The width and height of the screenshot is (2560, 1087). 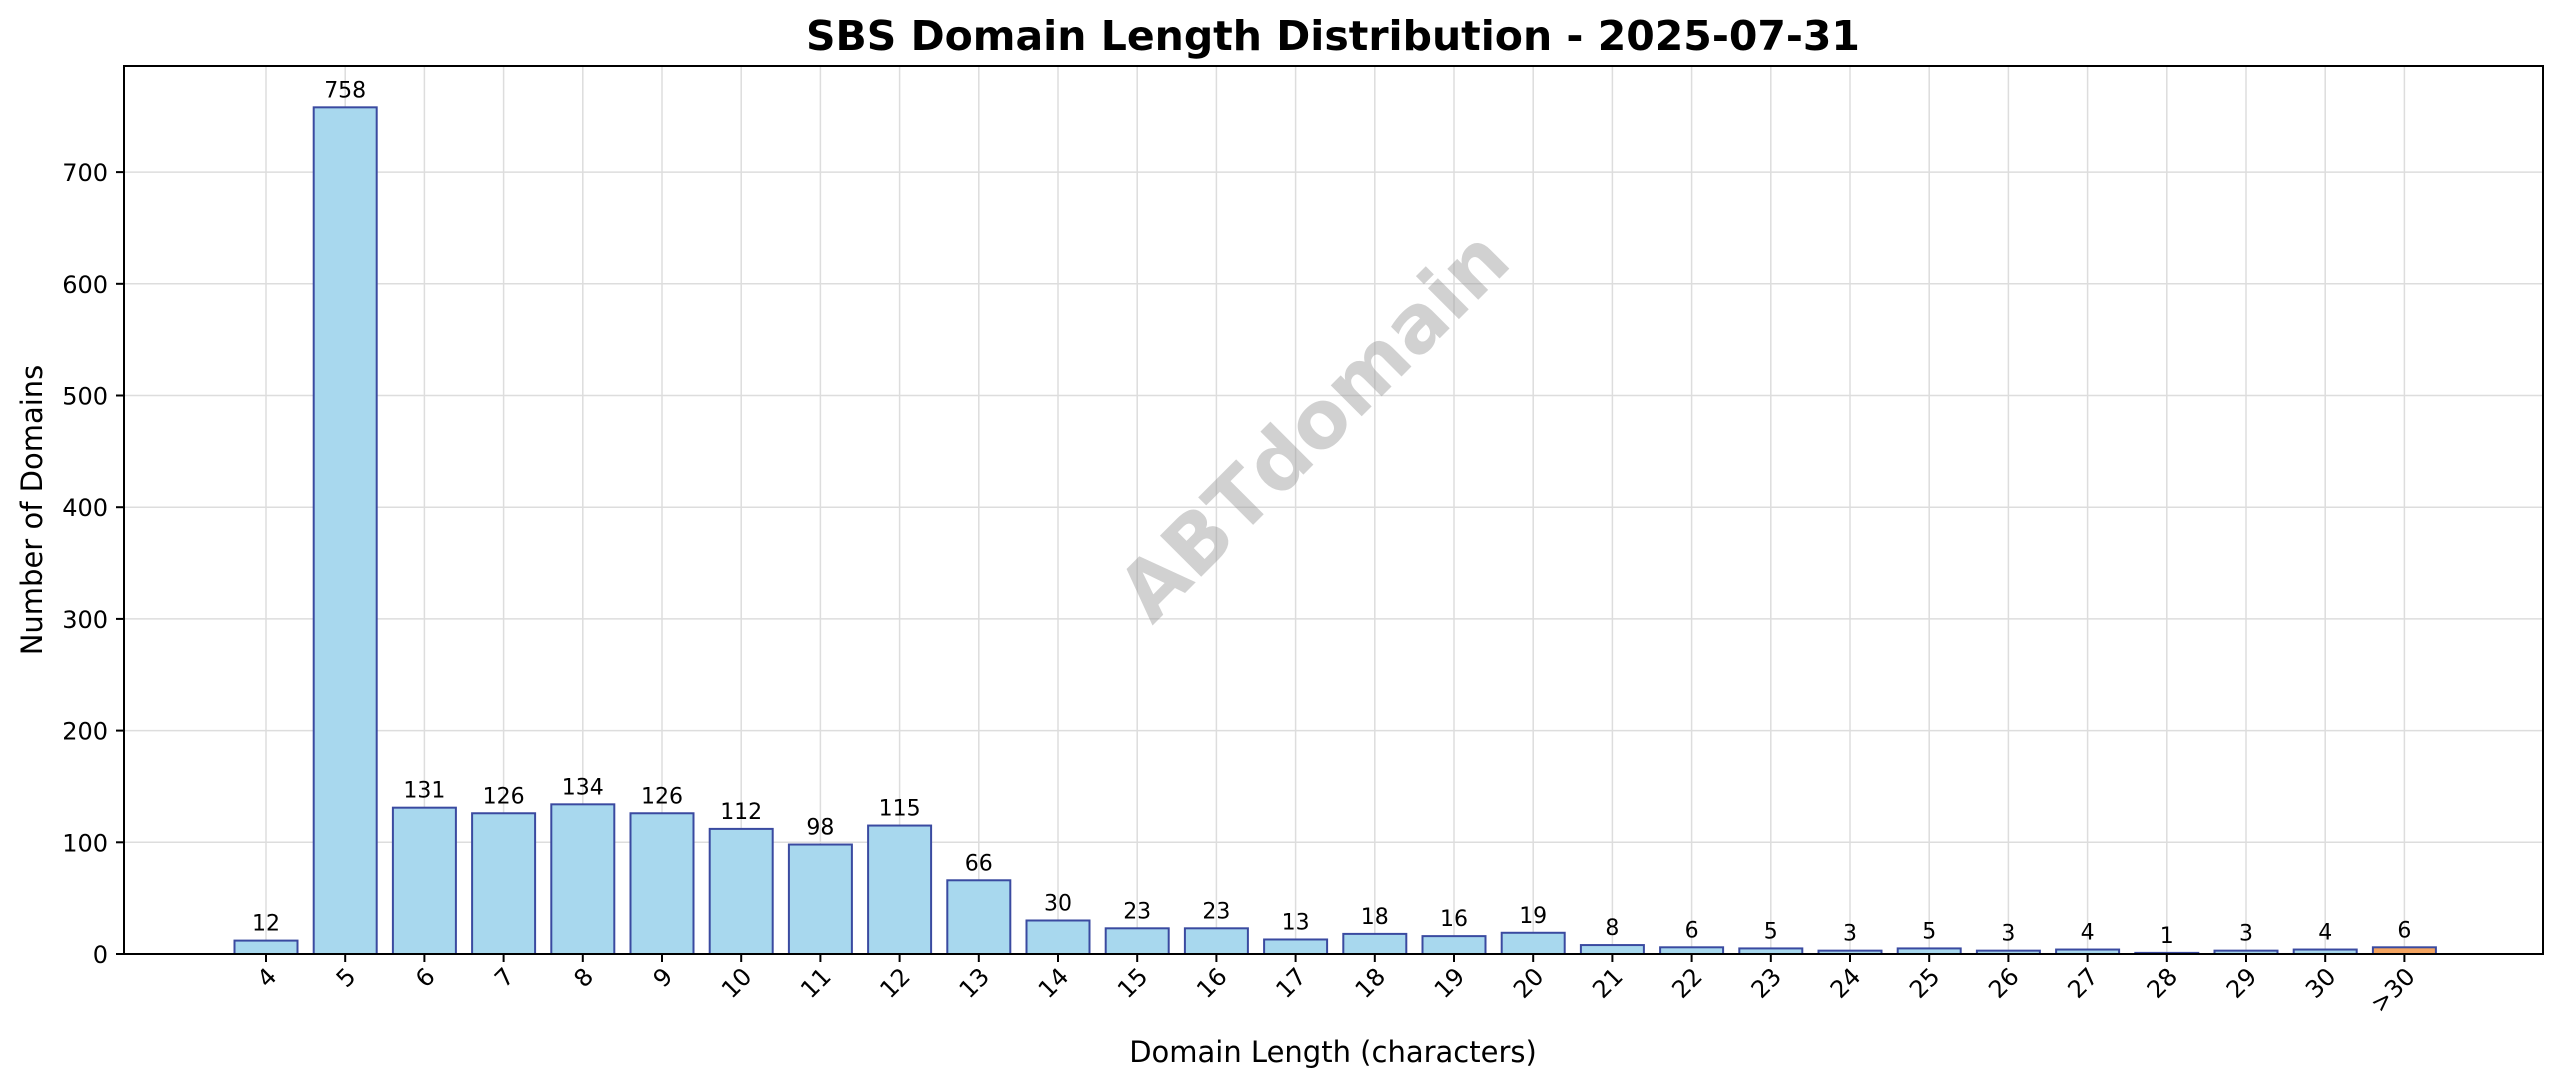 What do you see at coordinates (1313, 425) in the screenshot?
I see `watermark-text: ABTdomain` at bounding box center [1313, 425].